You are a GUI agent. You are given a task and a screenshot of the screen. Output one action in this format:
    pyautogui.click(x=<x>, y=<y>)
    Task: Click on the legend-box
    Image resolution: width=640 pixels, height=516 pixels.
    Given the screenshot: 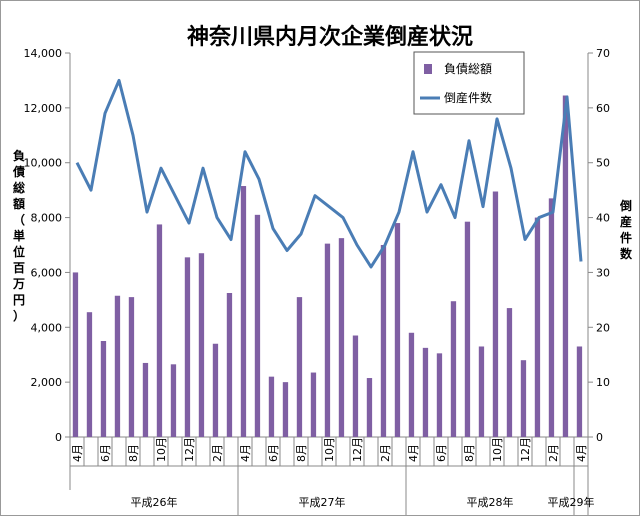 What is the action you would take?
    pyautogui.click(x=469, y=83)
    